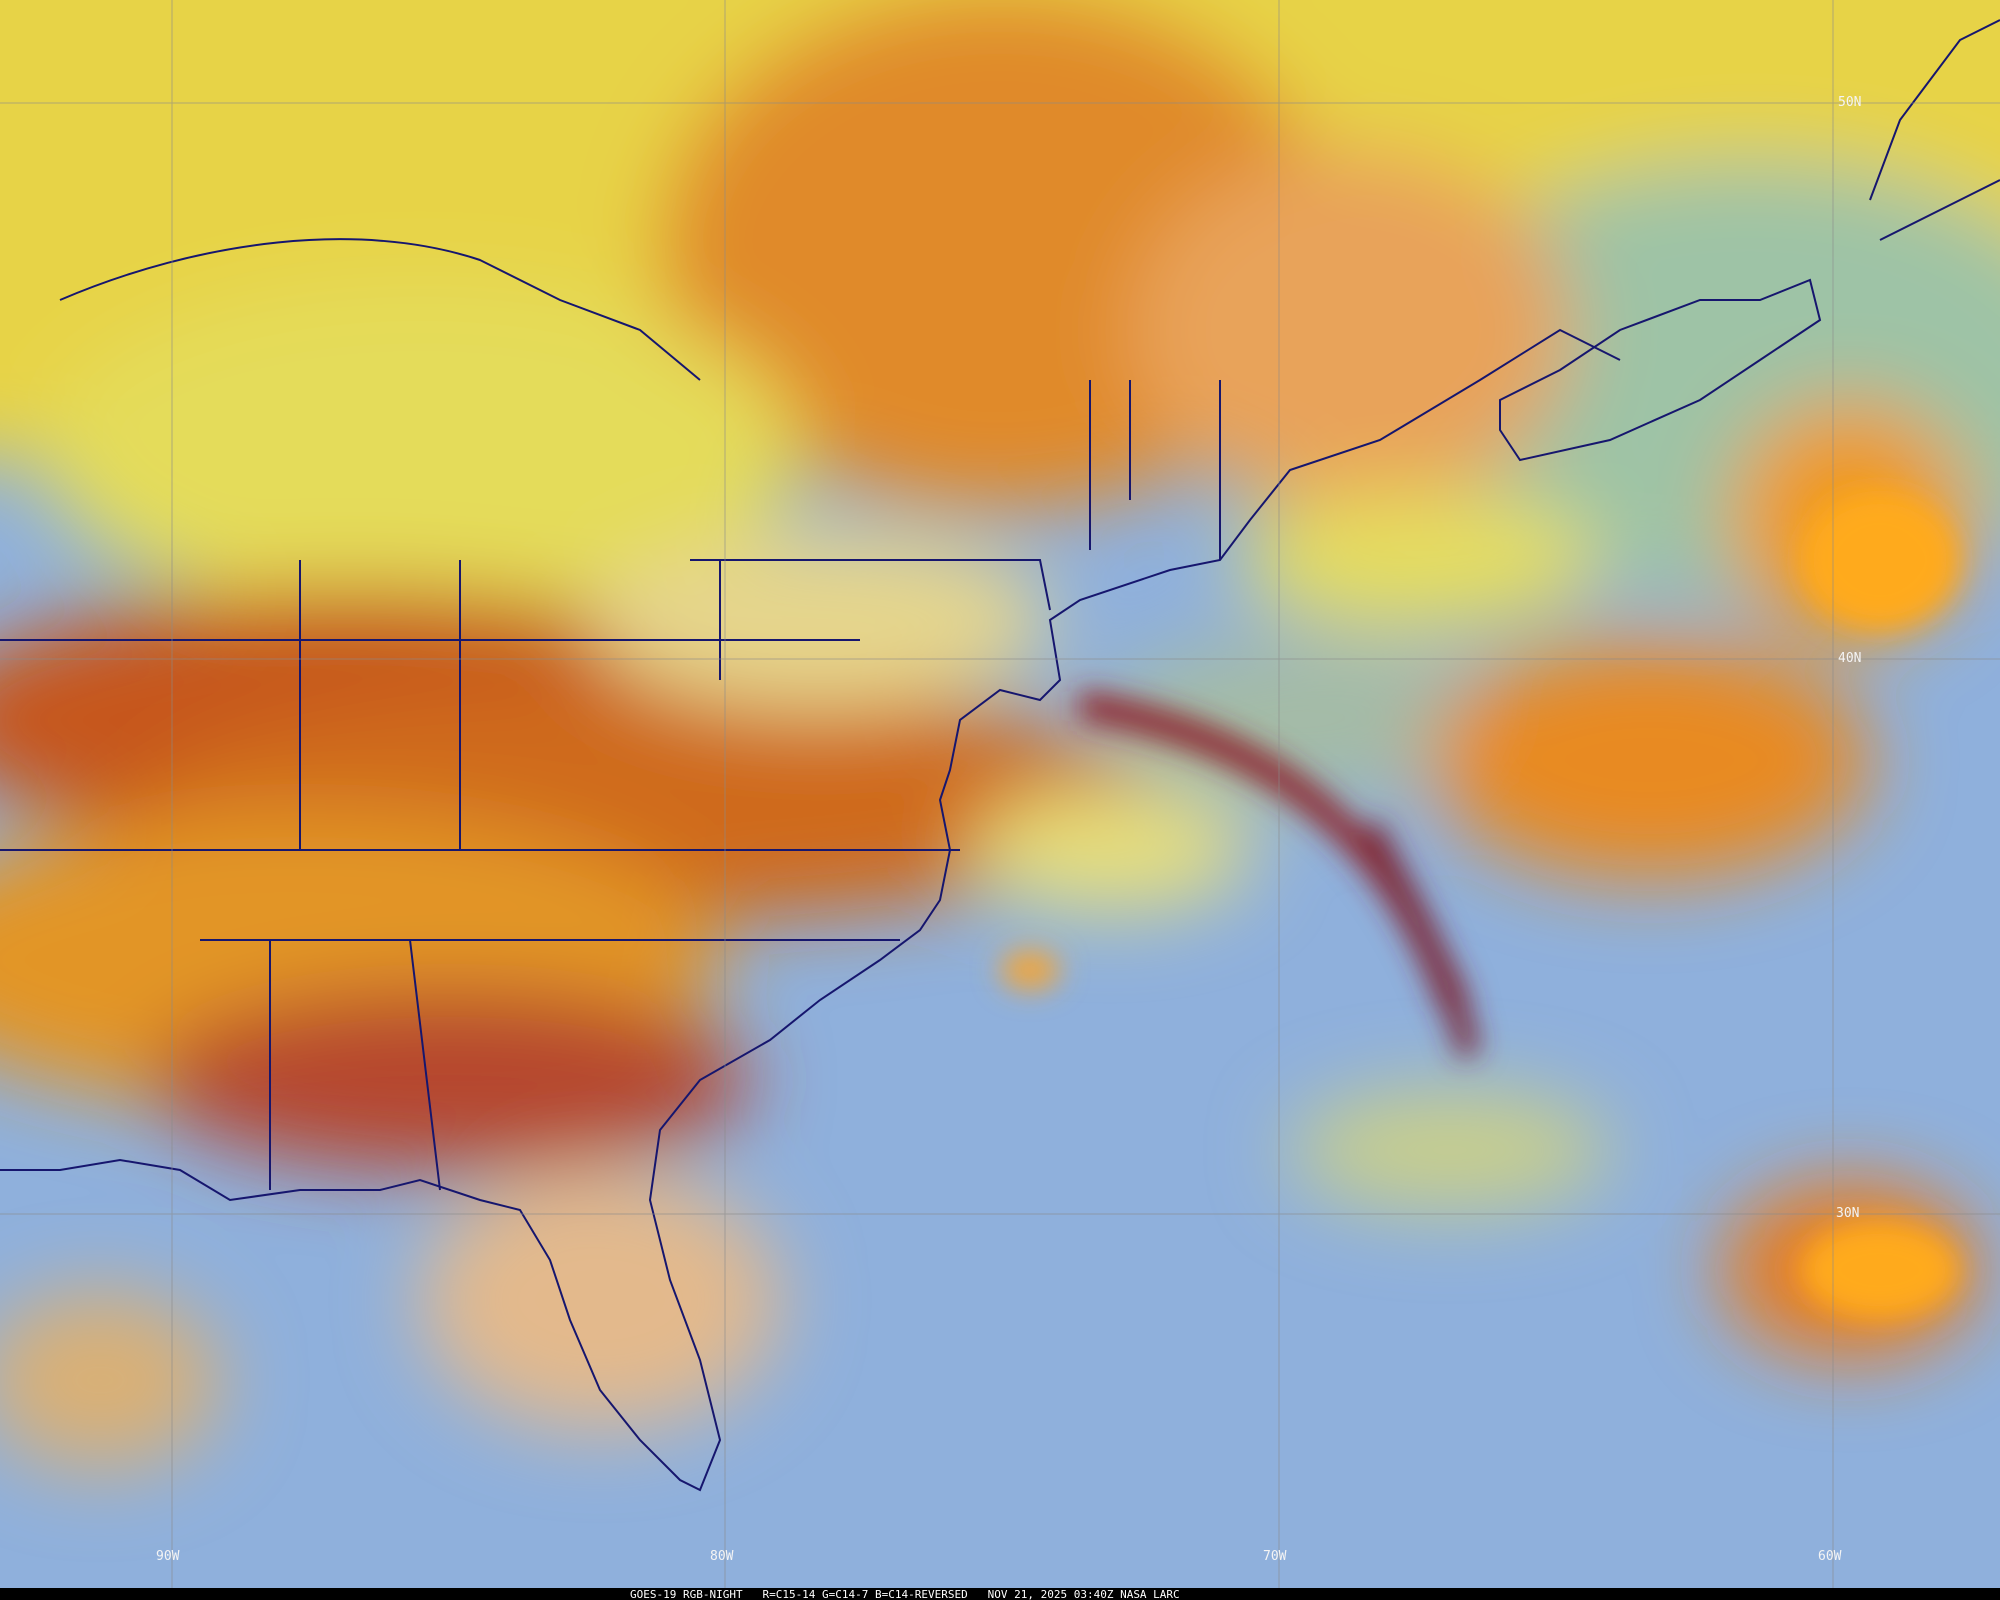  Describe the element at coordinates (1849, 658) in the screenshot. I see `latitude-label: 40N` at that location.